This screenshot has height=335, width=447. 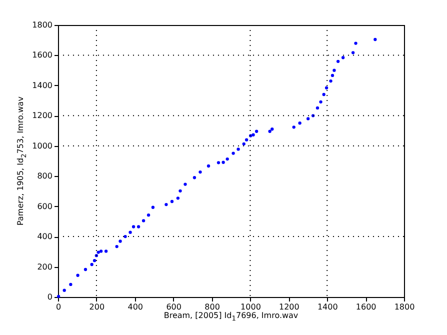 What do you see at coordinates (42, 115) in the screenshot?
I see `y-tick-label: 1200` at bounding box center [42, 115].